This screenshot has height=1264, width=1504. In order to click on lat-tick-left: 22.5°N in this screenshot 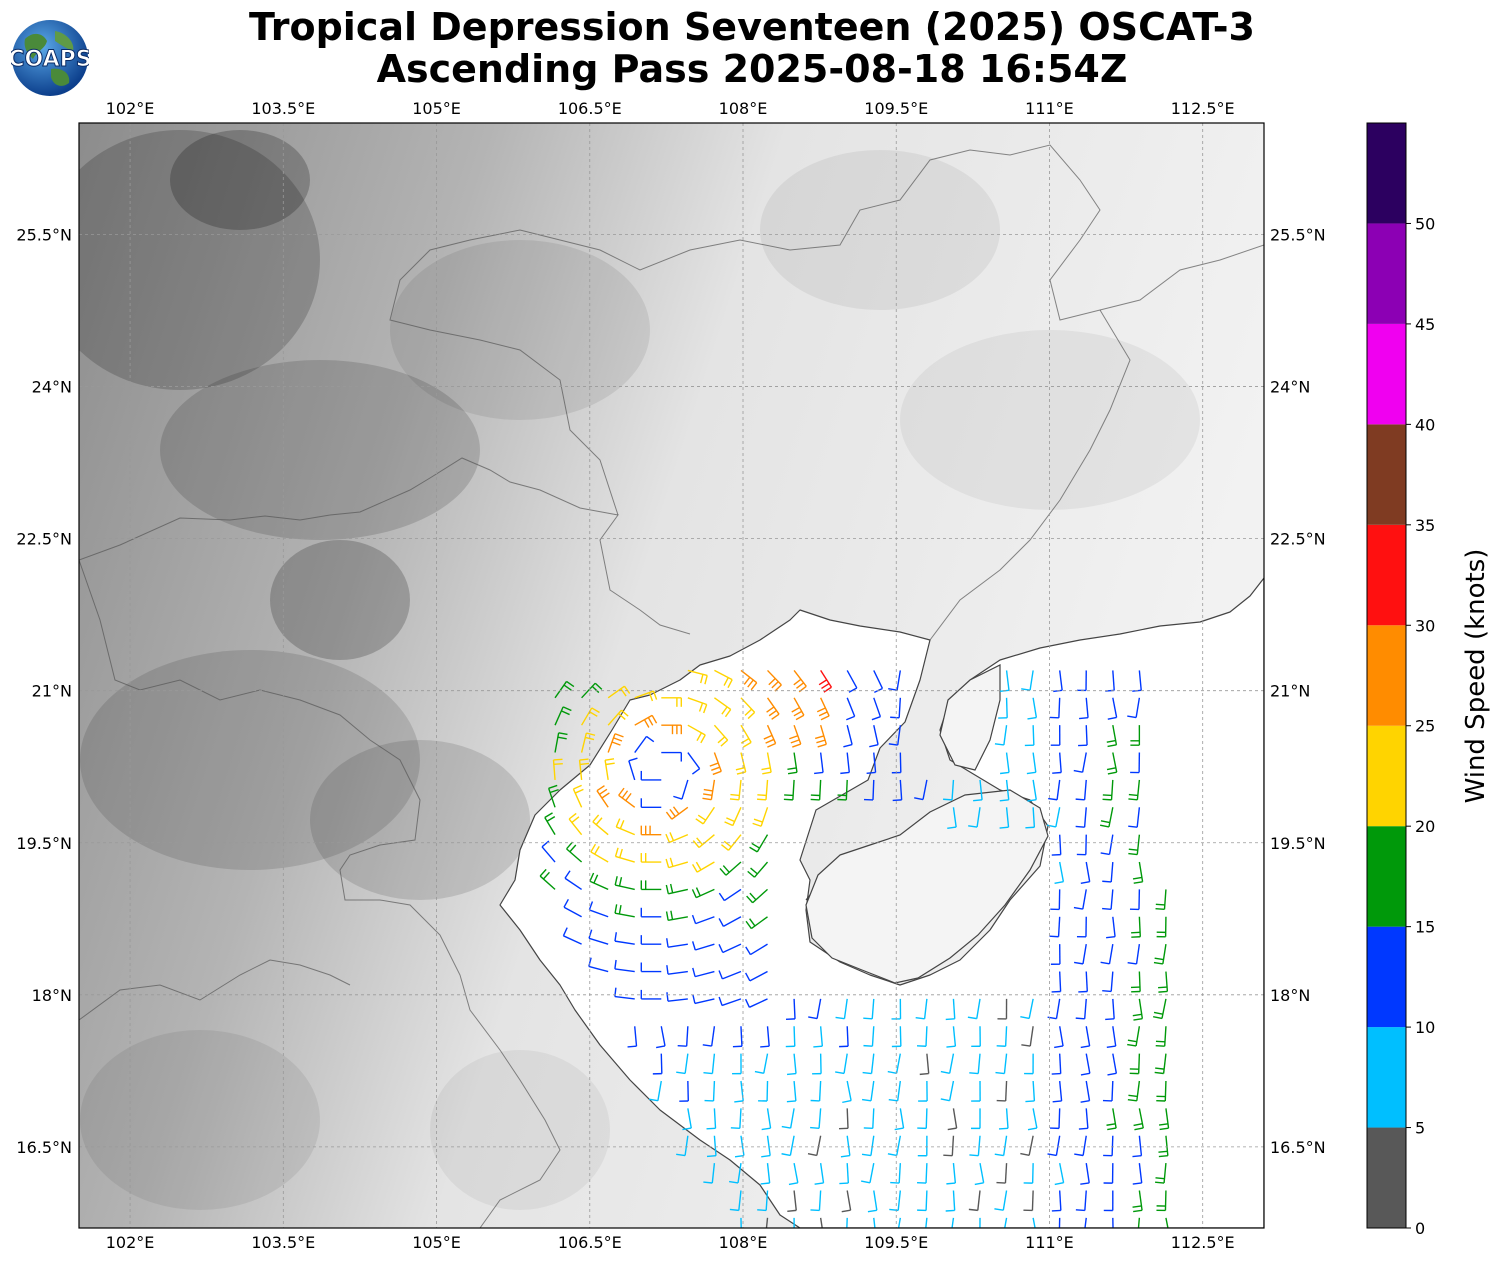, I will do `click(44, 539)`.